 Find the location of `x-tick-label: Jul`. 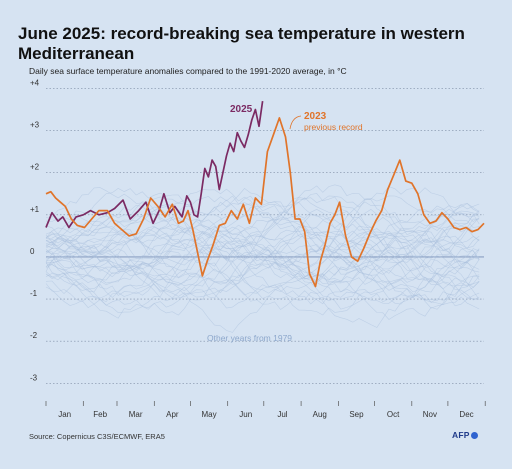

x-tick-label: Jul is located at coordinates (282, 414).